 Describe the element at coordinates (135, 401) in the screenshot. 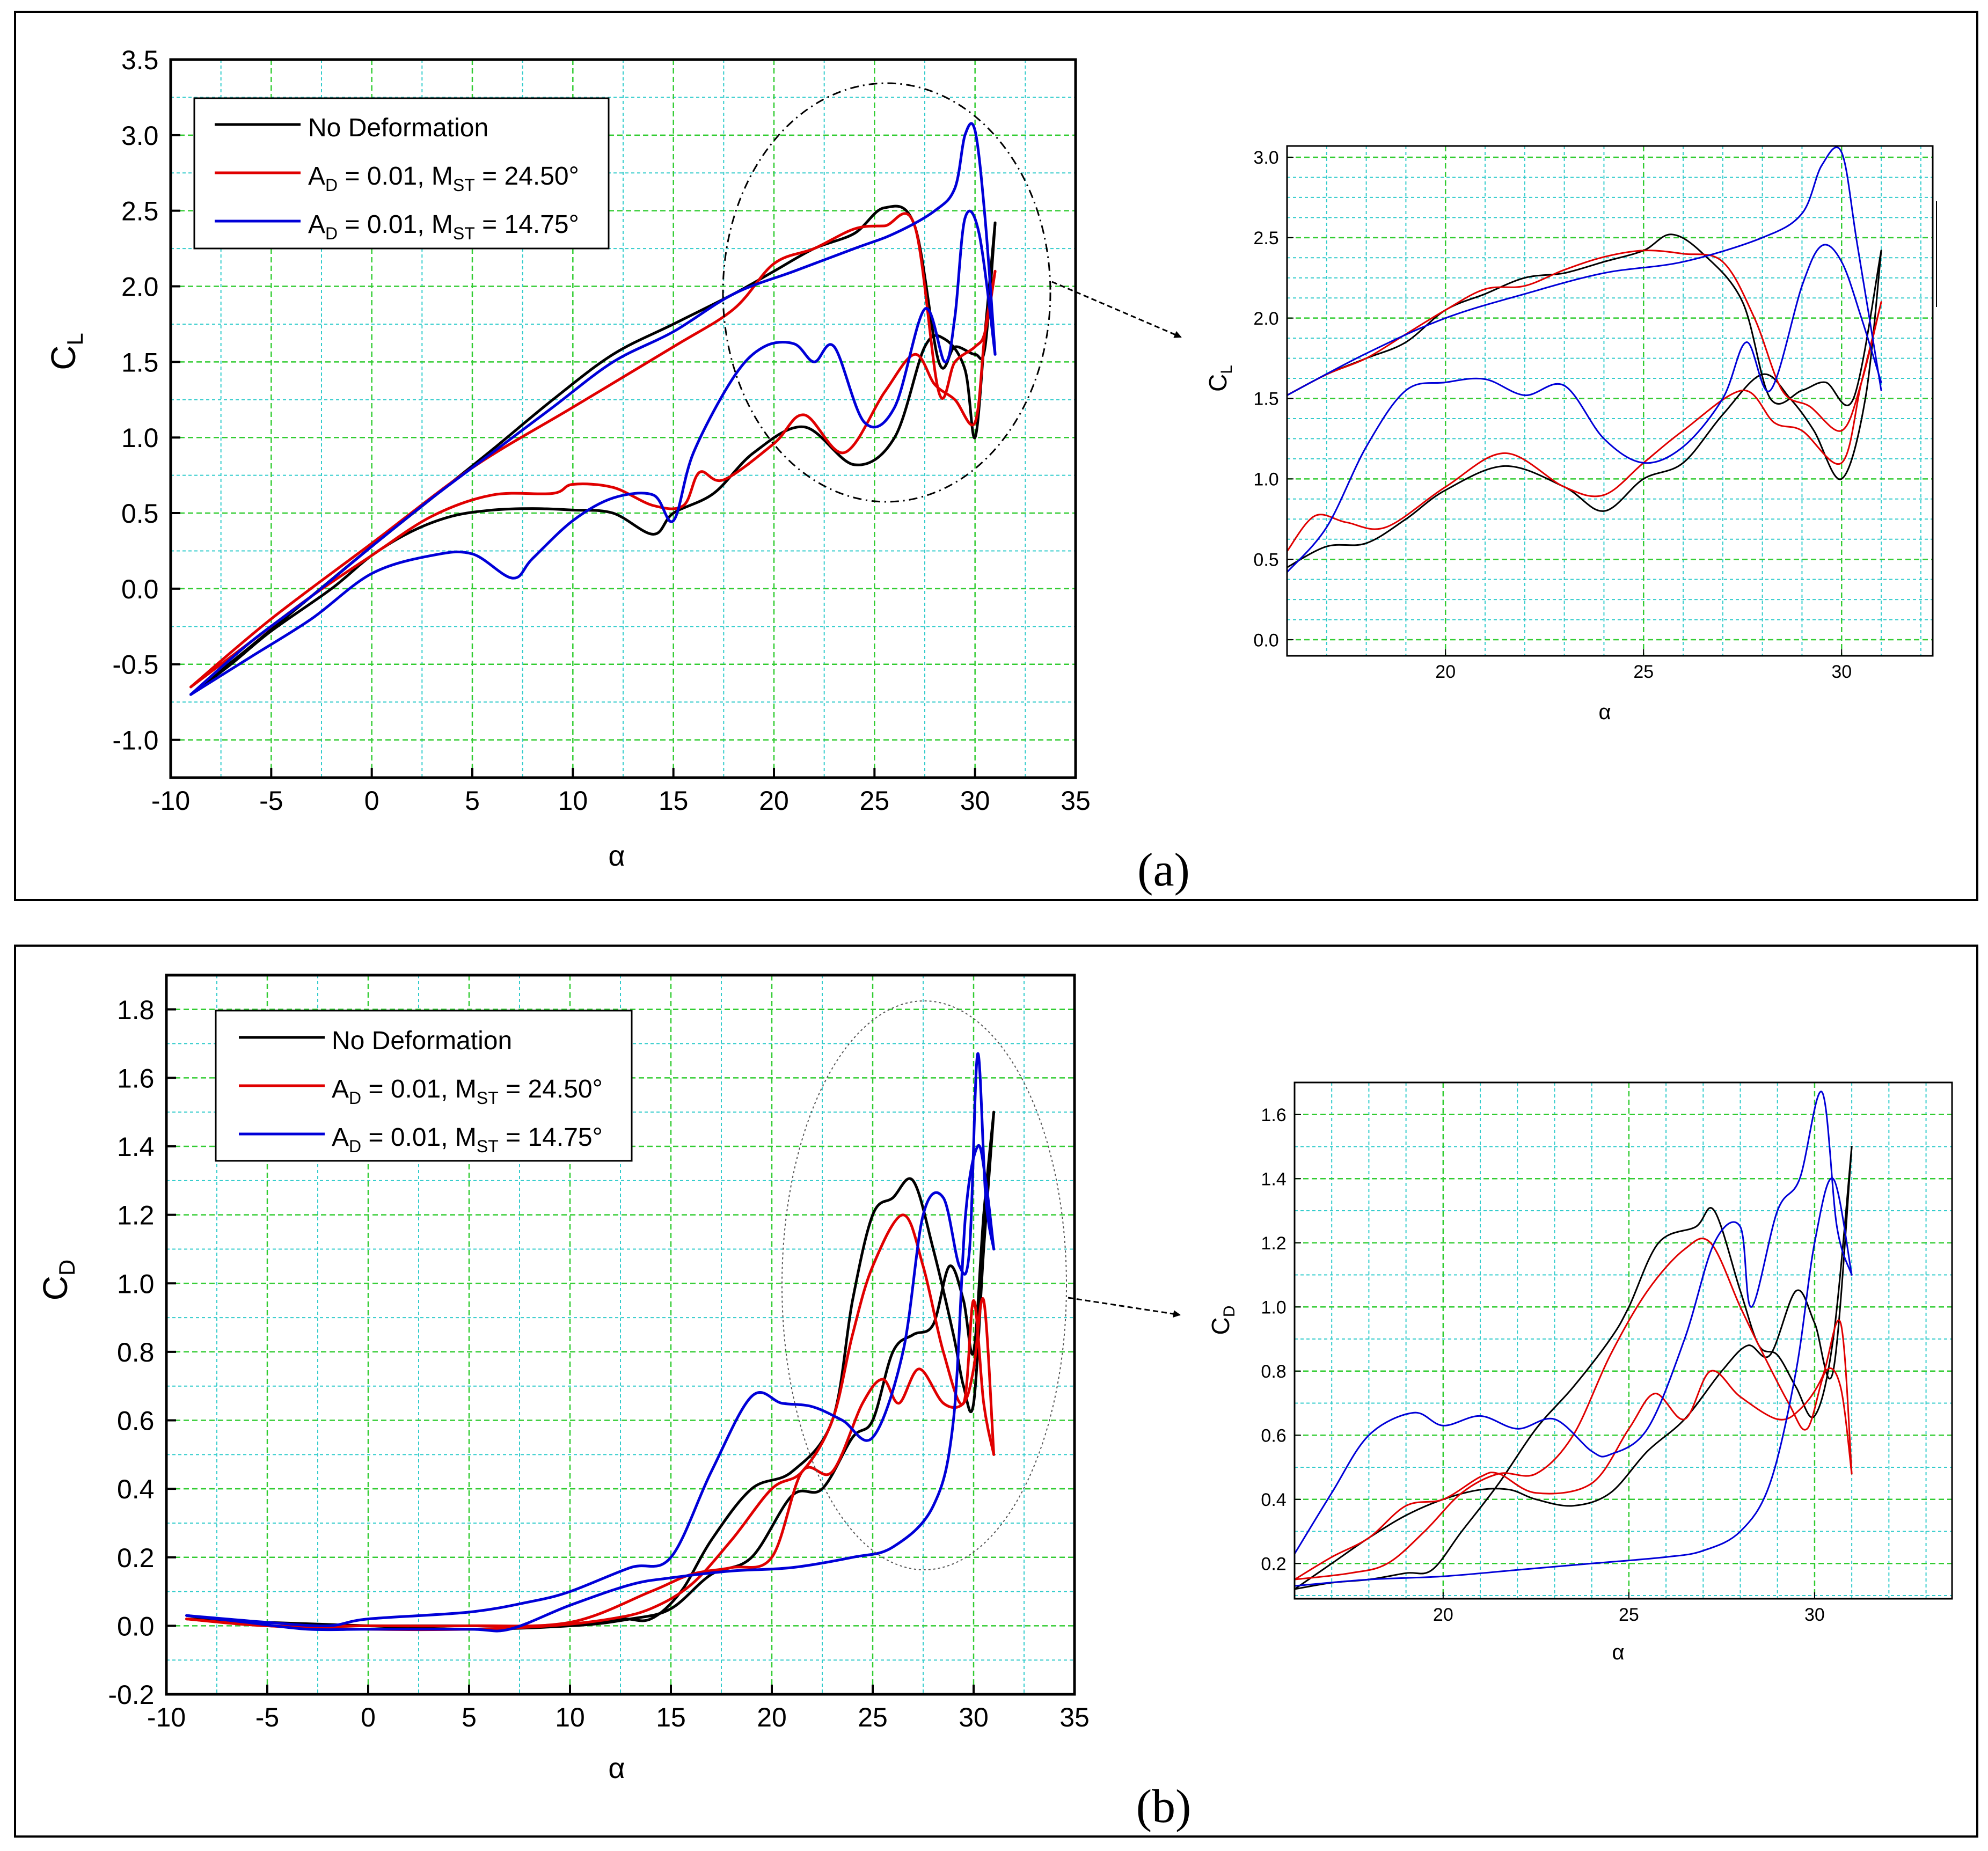

I see `y-tick-labels: -1.0 -0.5 0.0 0.5 1.0 1.5 2.0 2.5 3.0 3.5` at that location.